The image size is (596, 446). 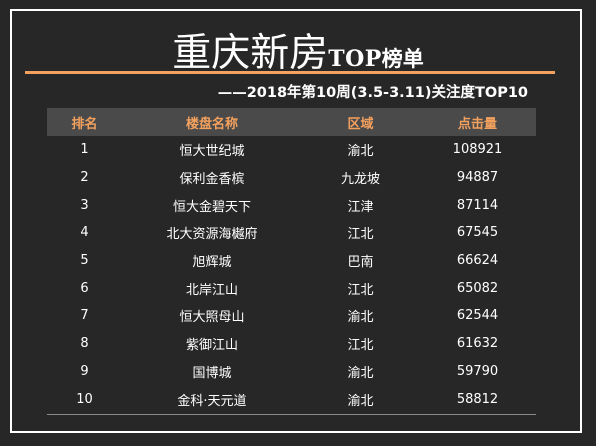 What do you see at coordinates (211, 207) in the screenshot?
I see `cell-name: 恒大金碧天下` at bounding box center [211, 207].